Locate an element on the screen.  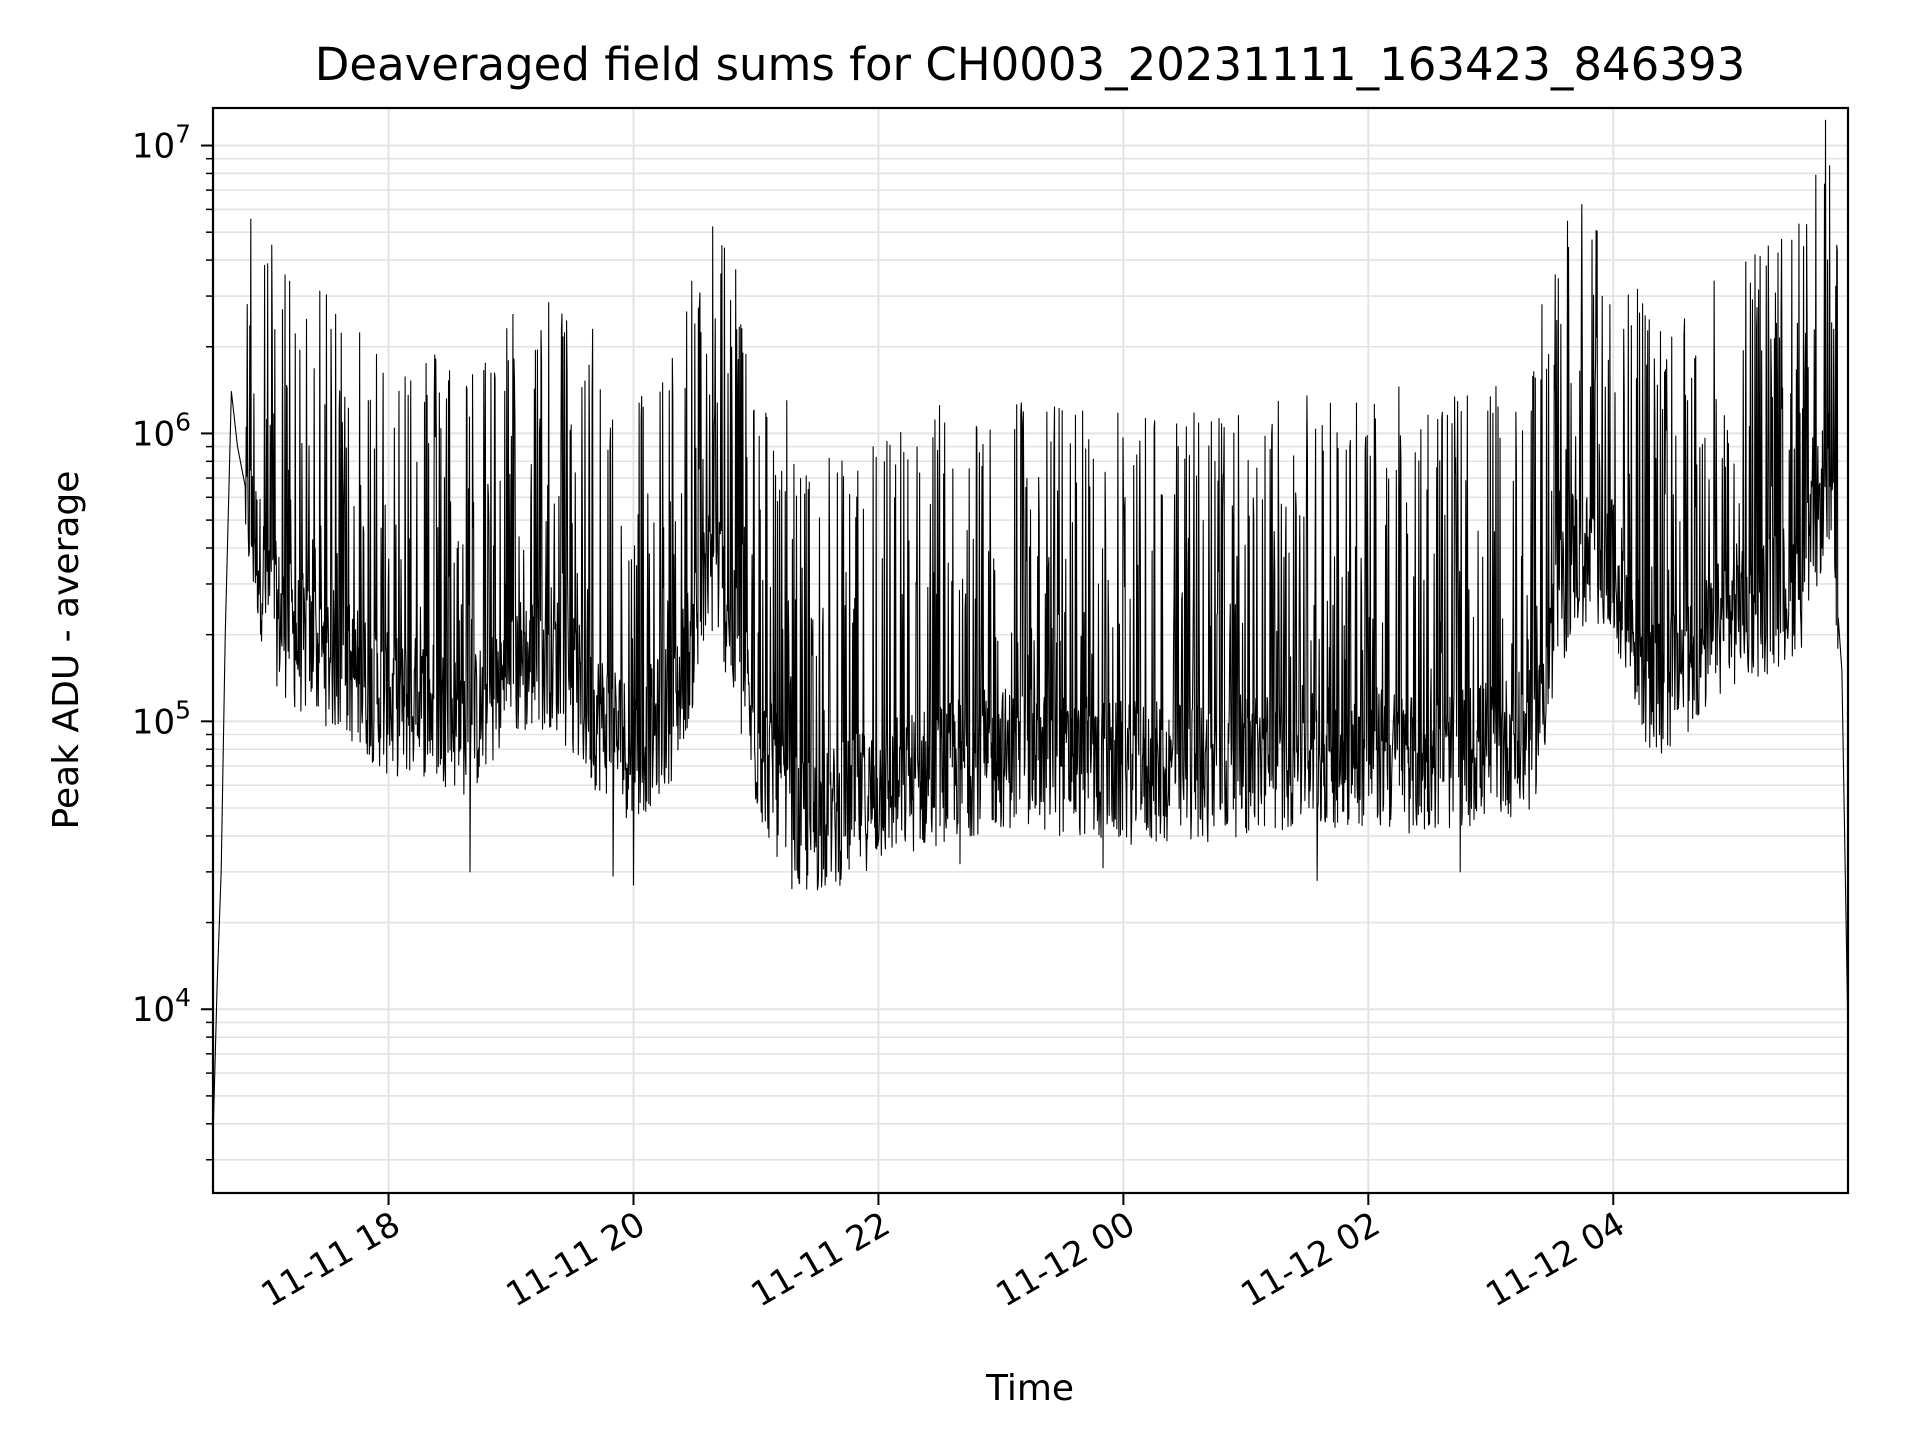
y-tick-label: 10⁷ is located at coordinates (161, 143).